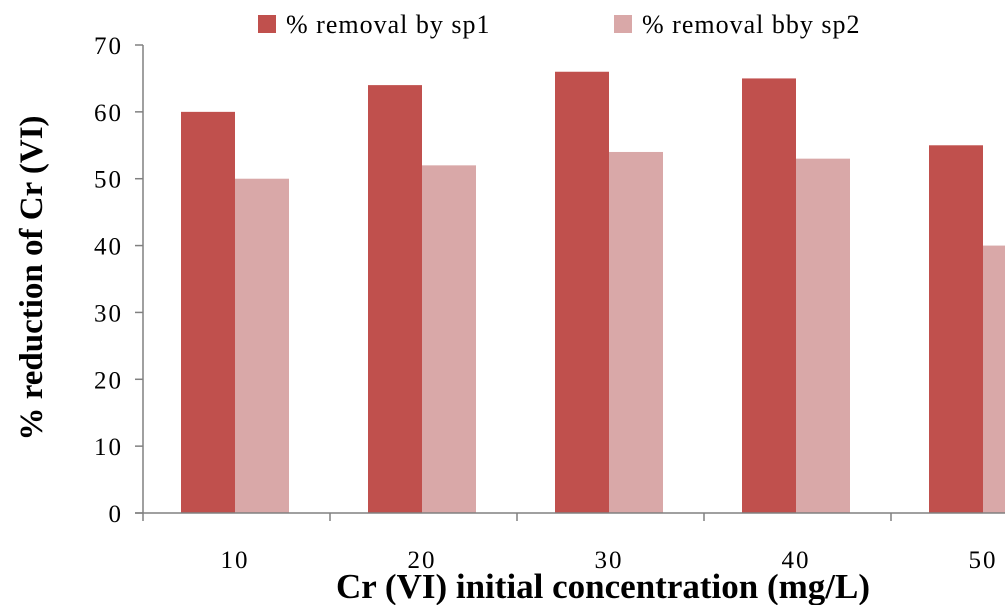  What do you see at coordinates (118, 280) in the screenshot?
I see `y-ticks-group: 0 10 20 30 40 50 60 70` at bounding box center [118, 280].